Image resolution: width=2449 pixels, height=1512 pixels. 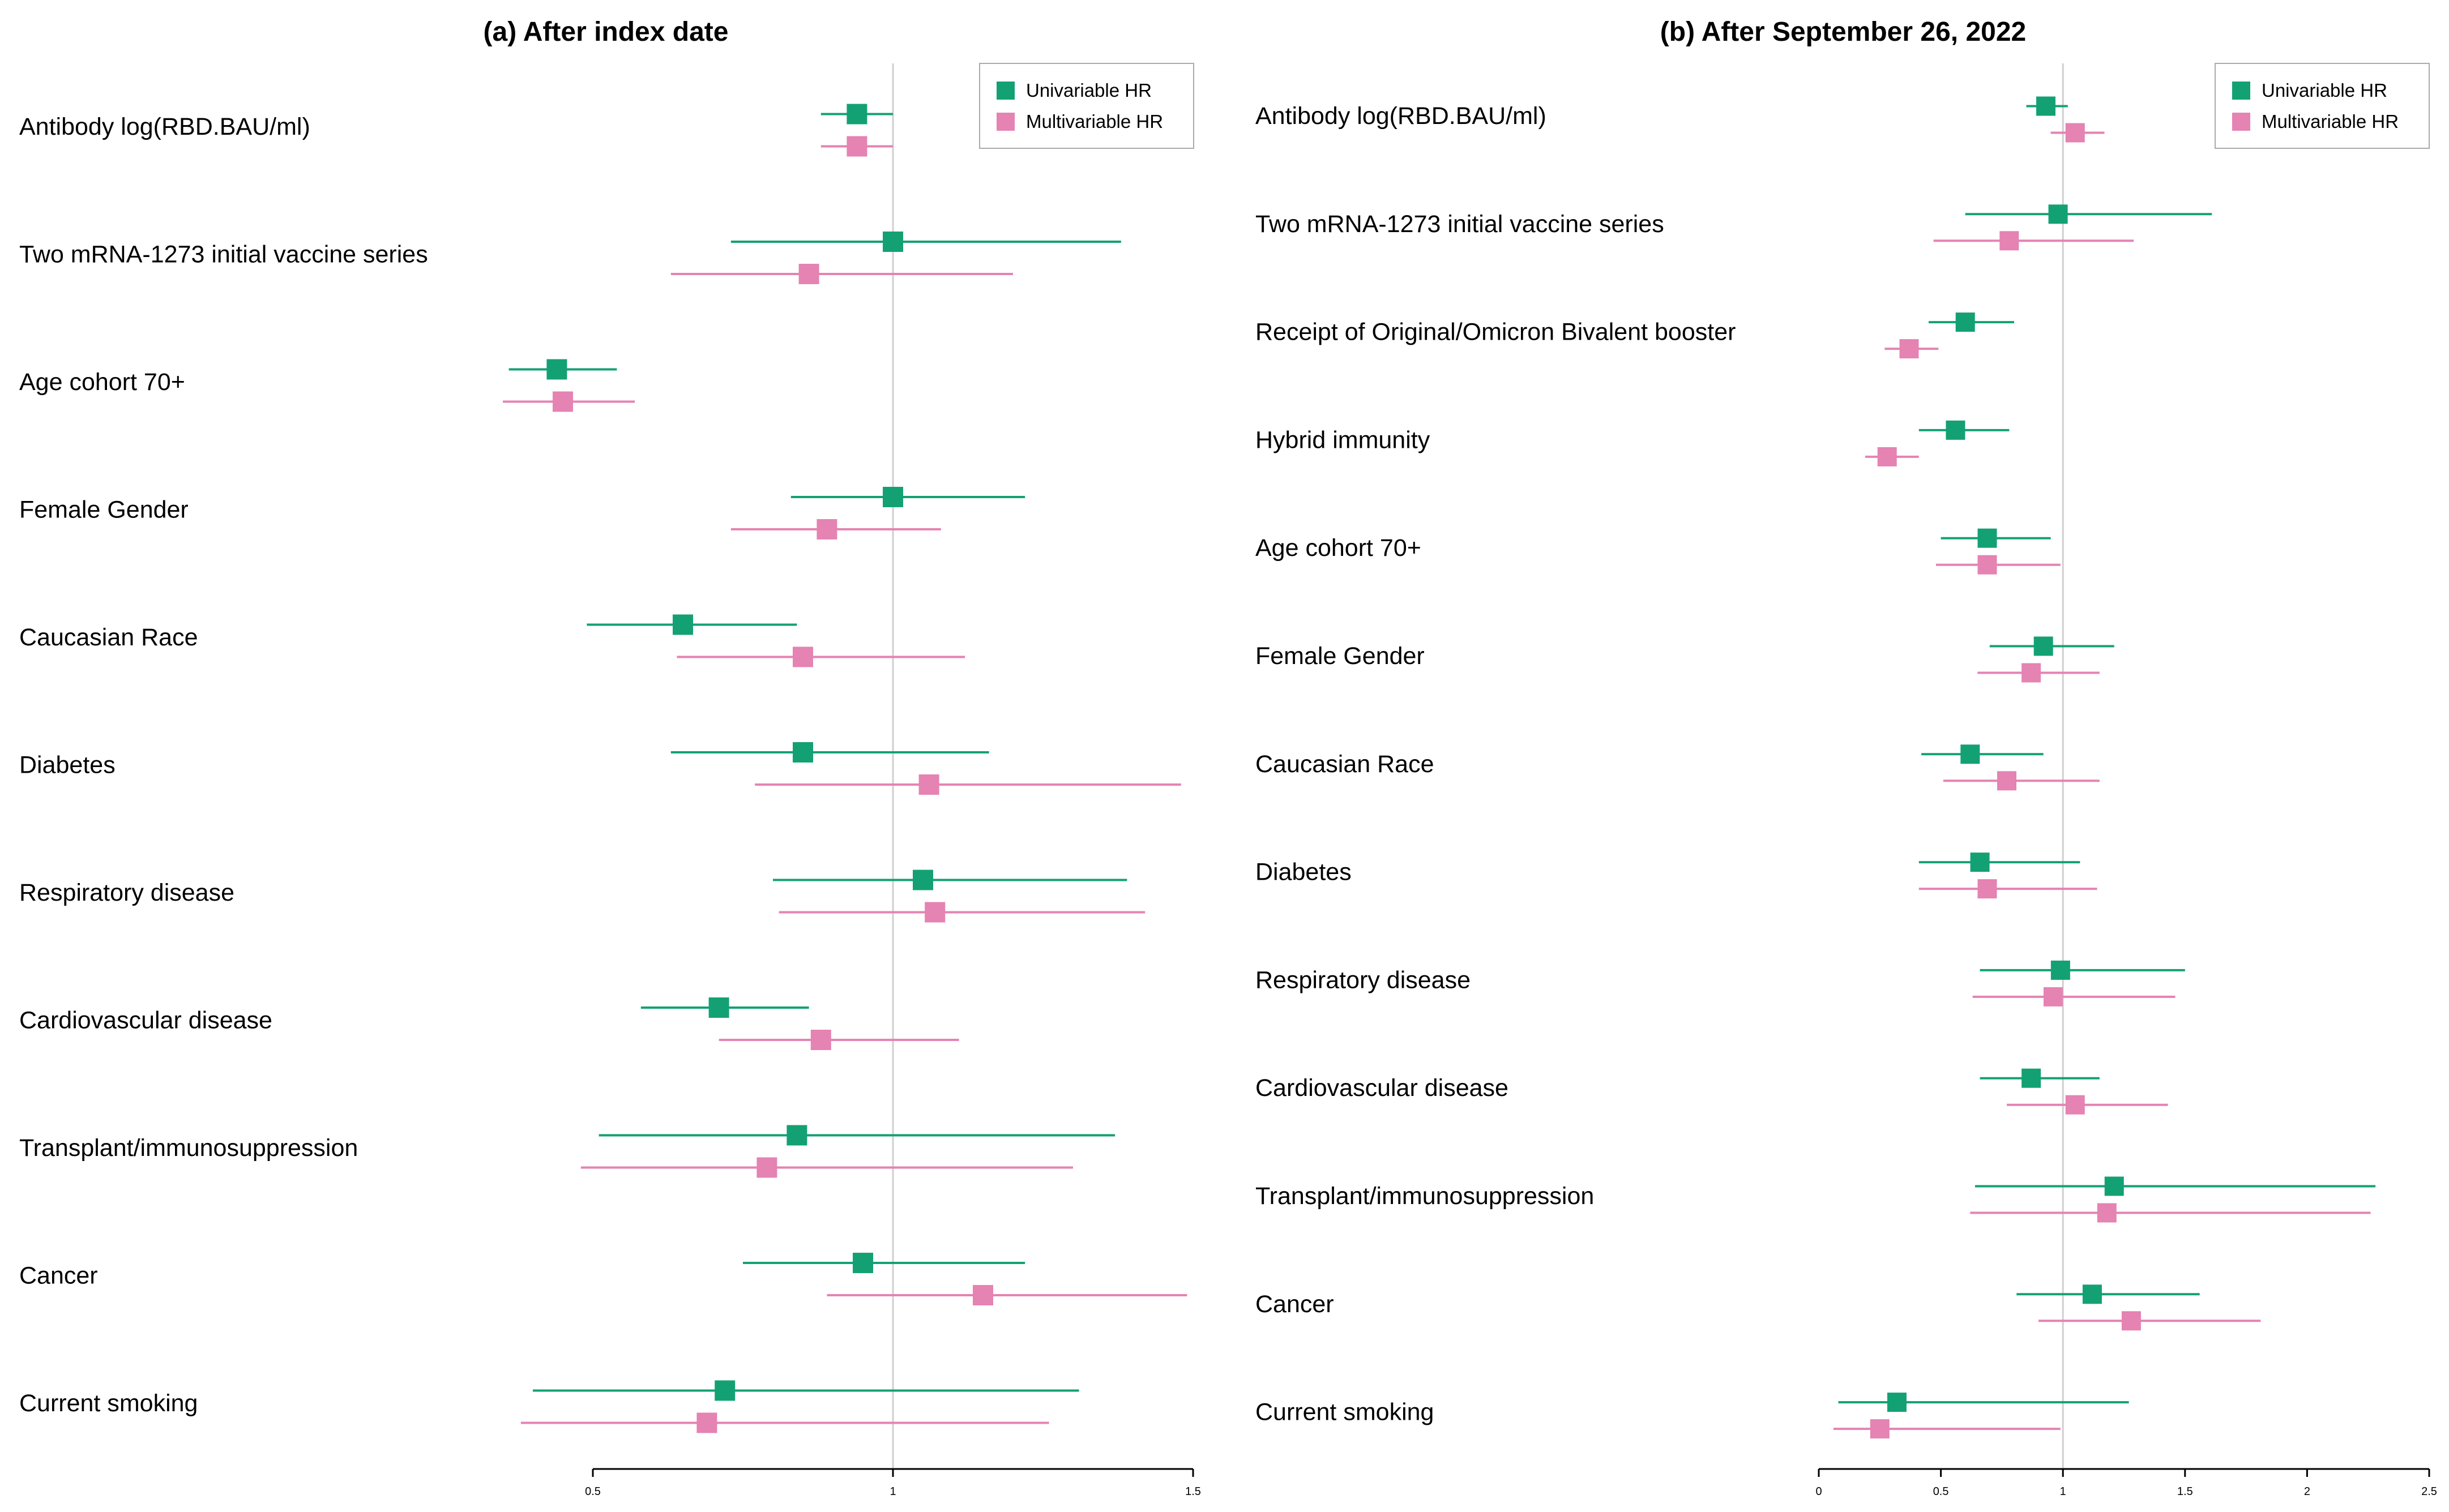 What do you see at coordinates (1819, 1491) in the screenshot?
I see `x-tick-label: 0` at bounding box center [1819, 1491].